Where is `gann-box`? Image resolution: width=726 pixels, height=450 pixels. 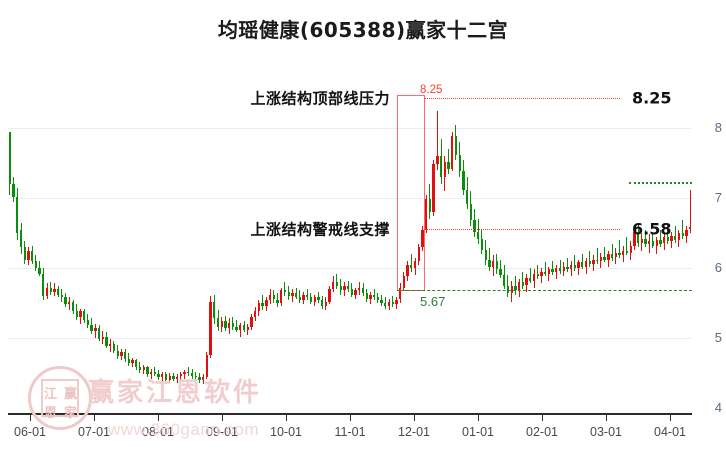 gann-box is located at coordinates (411, 193).